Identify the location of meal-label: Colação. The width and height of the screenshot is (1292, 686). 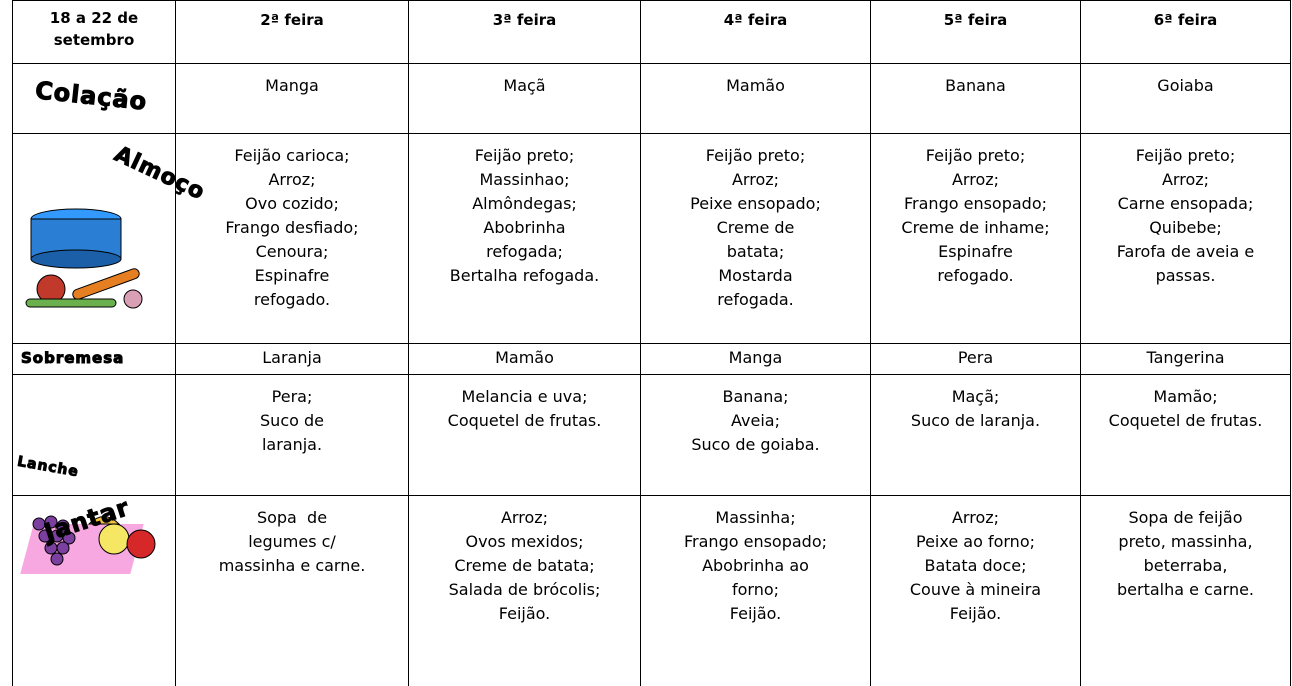
(91, 96).